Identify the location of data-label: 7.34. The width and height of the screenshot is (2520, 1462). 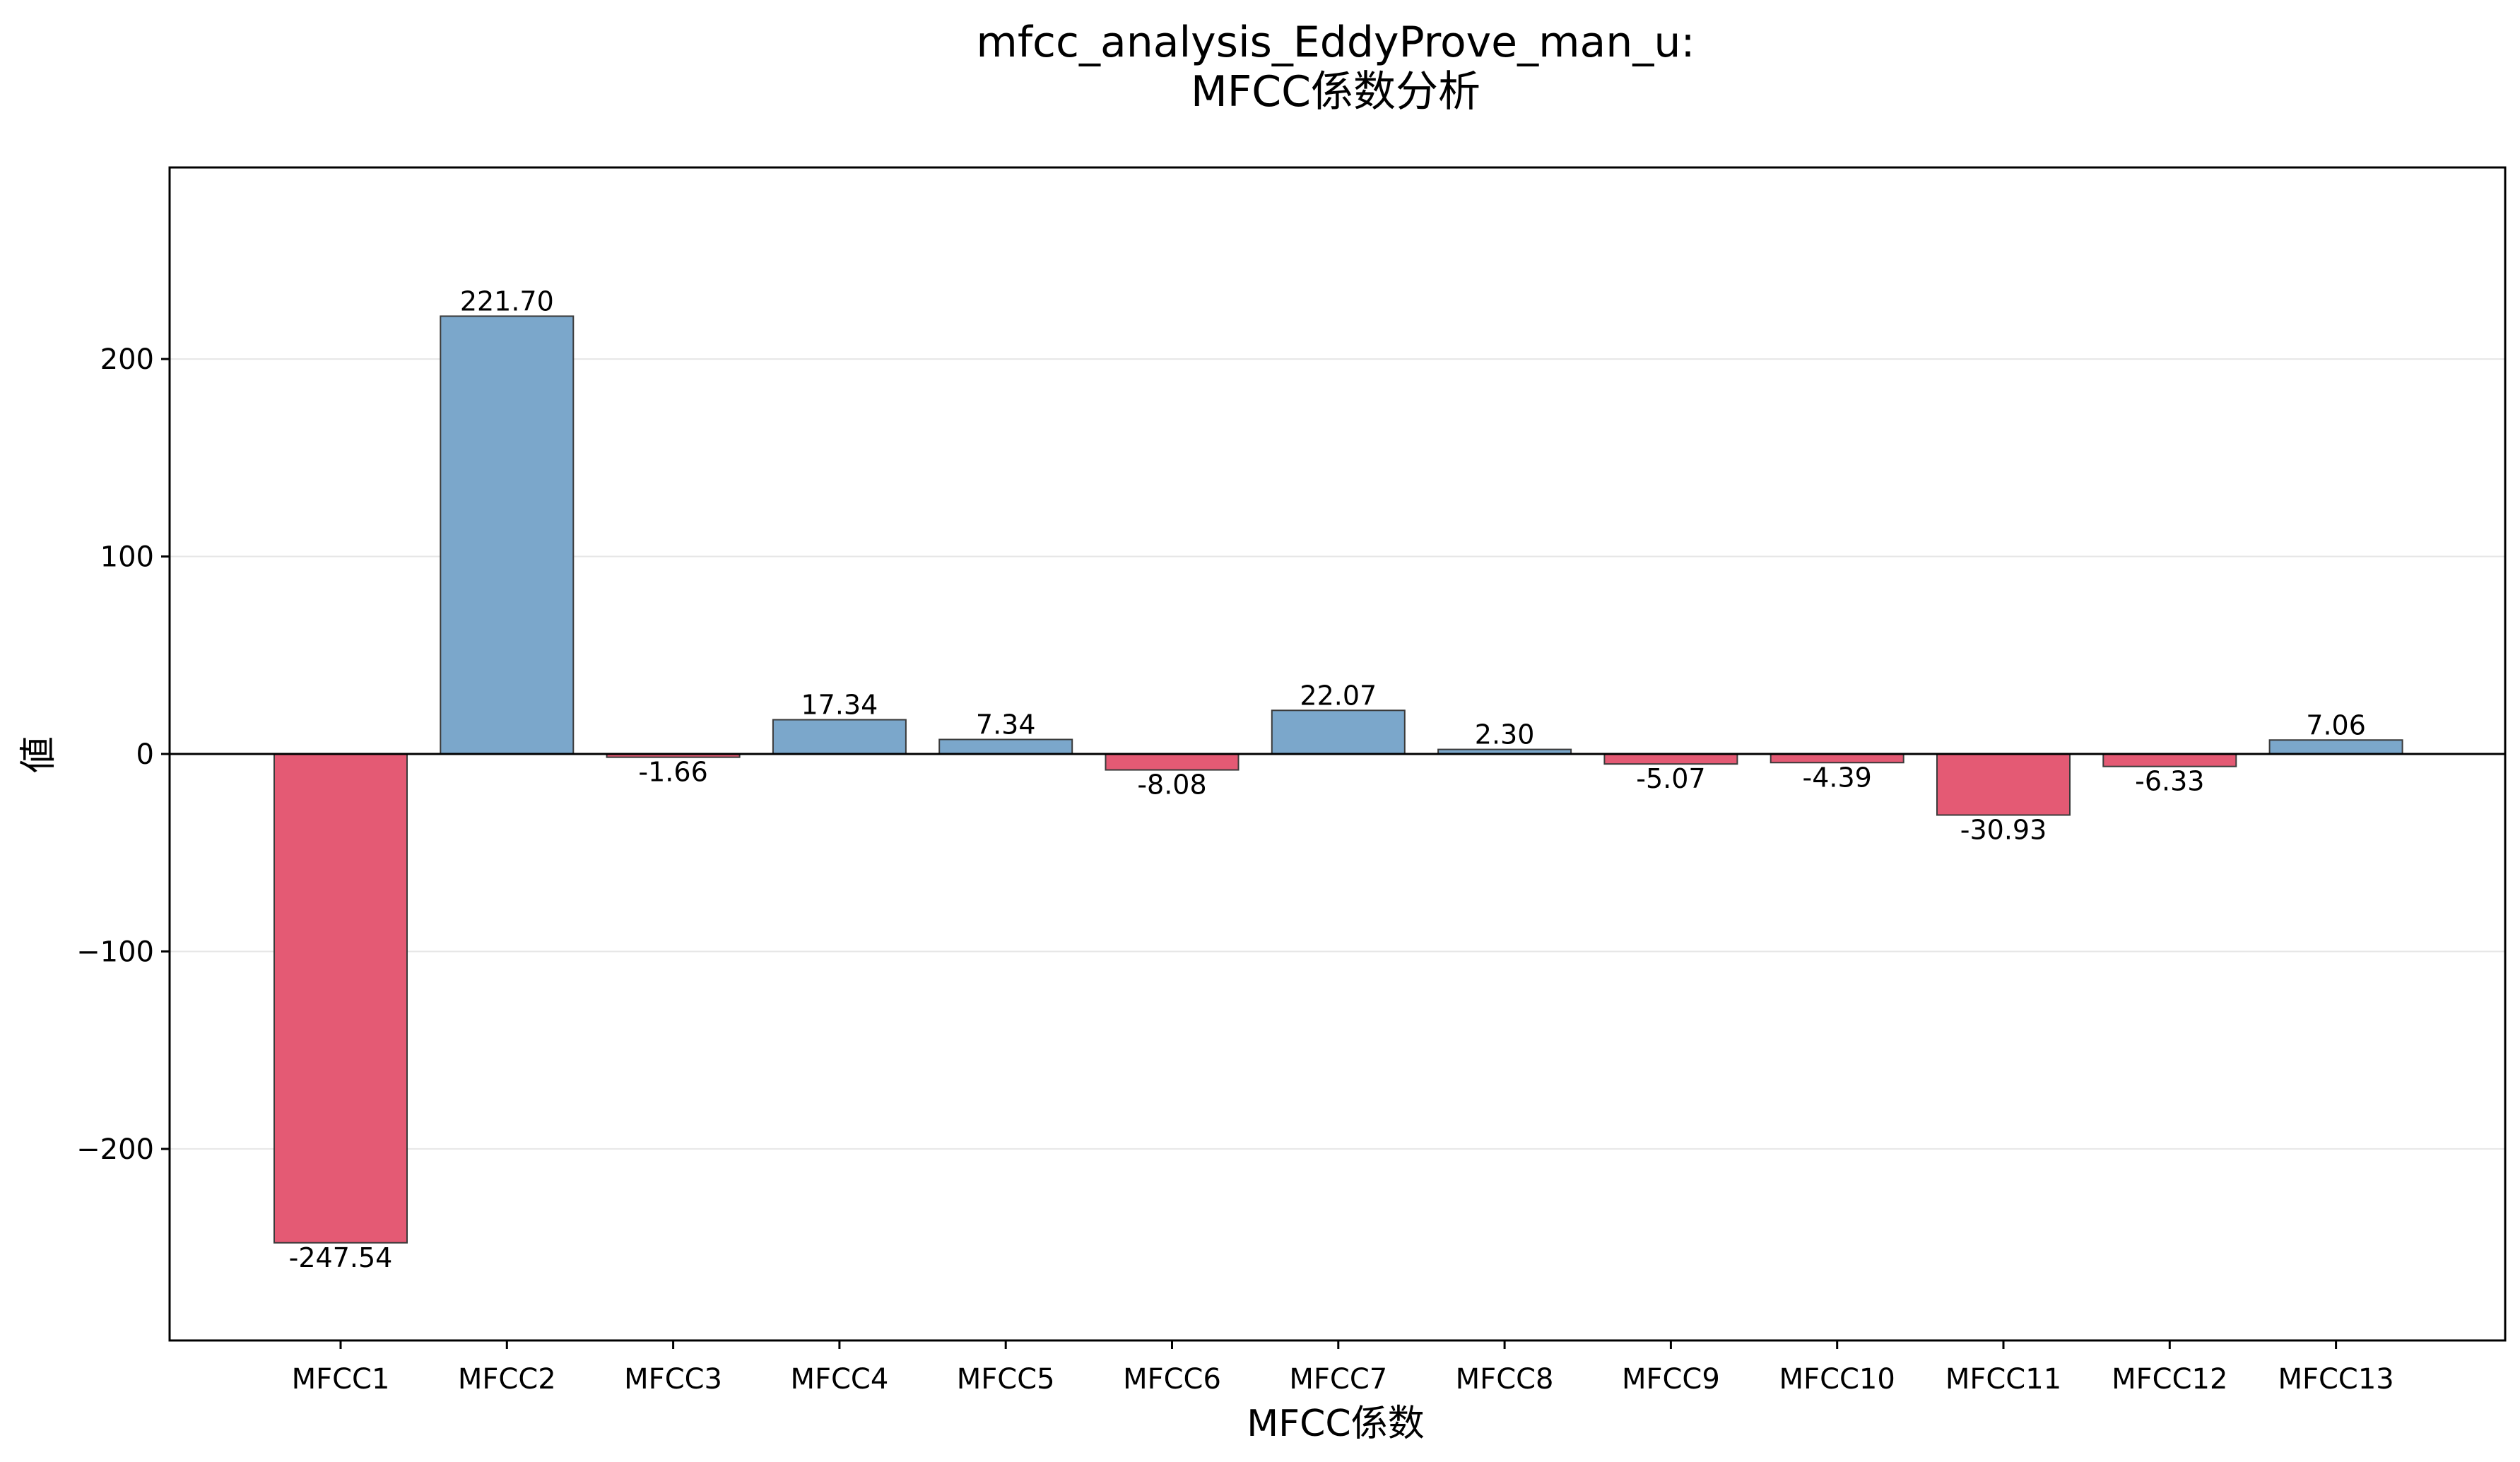
(1006, 724).